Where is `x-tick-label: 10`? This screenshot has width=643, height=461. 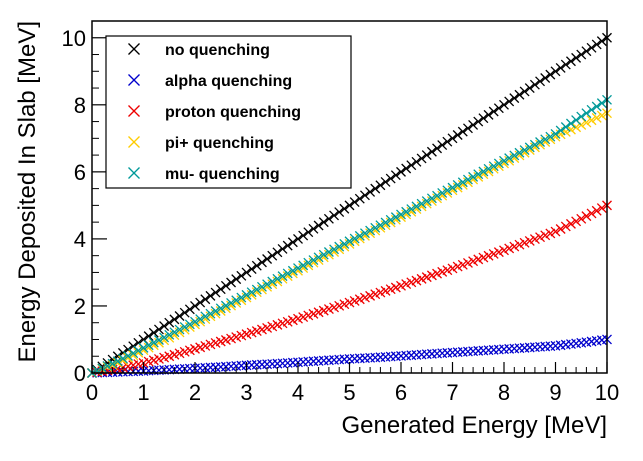
x-tick-label: 10 is located at coordinates (607, 392).